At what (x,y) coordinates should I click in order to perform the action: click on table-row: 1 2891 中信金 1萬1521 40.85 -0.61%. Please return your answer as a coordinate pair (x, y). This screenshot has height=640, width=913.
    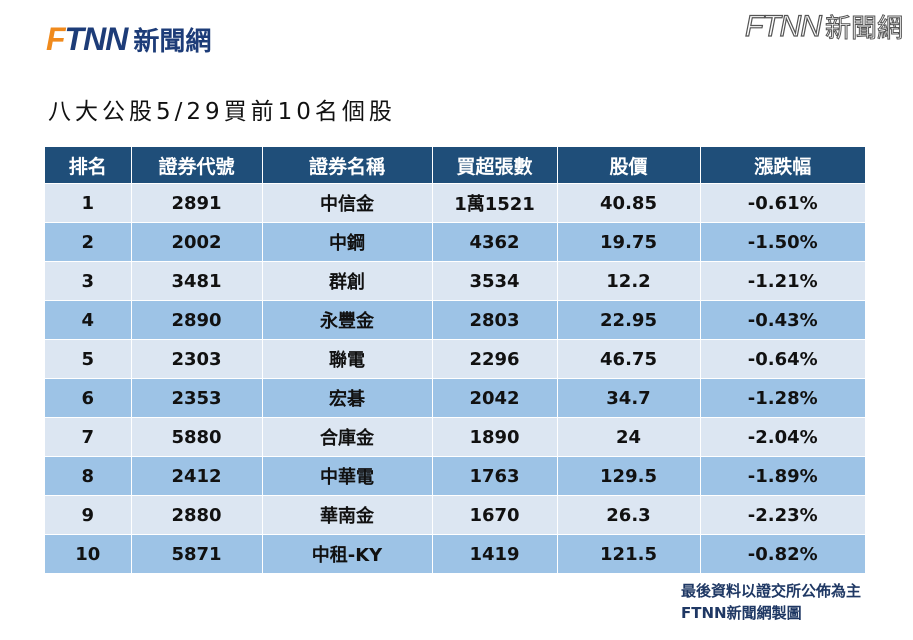
    Looking at the image, I should click on (455, 203).